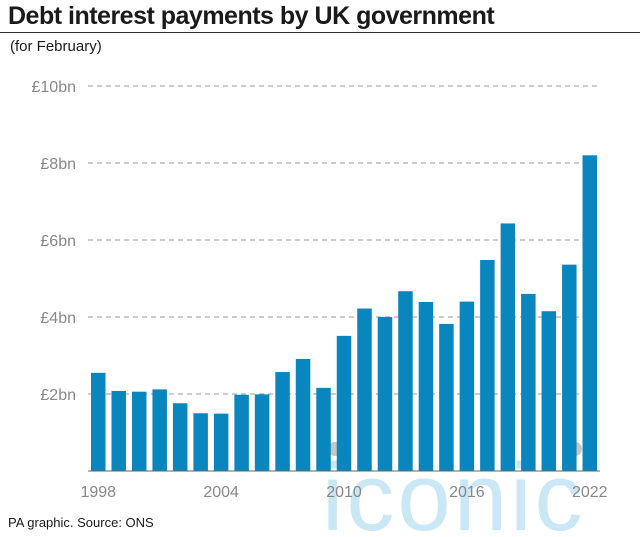 The height and width of the screenshot is (537, 640). What do you see at coordinates (590, 313) in the screenshot?
I see `bar-2022` at bounding box center [590, 313].